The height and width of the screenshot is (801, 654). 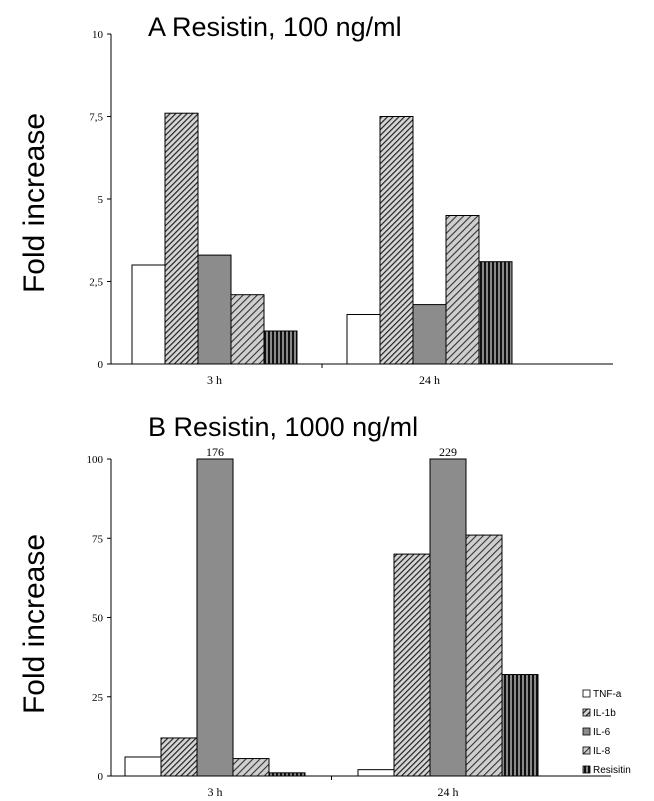 What do you see at coordinates (34, 624) in the screenshot?
I see `panel-b-y-axis-label: Fold increase` at bounding box center [34, 624].